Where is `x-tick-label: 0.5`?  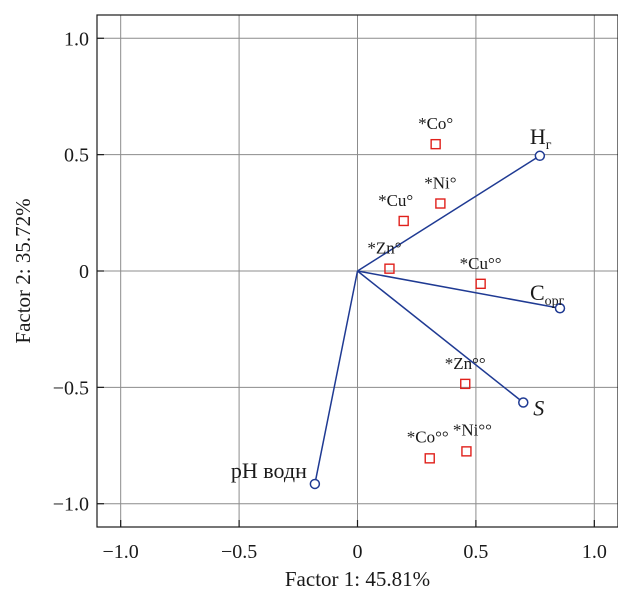 x-tick-label: 0.5 is located at coordinates (475, 552).